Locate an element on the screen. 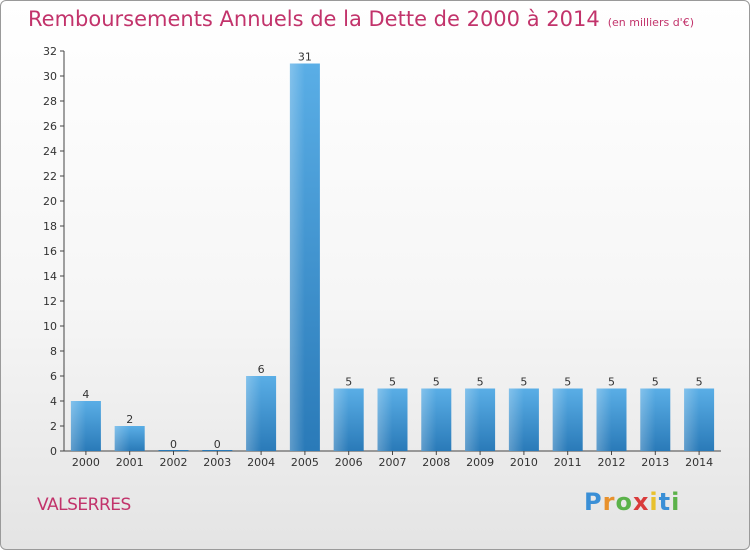 This screenshot has width=750, height=550. y-tick-label: 4 is located at coordinates (53, 401).